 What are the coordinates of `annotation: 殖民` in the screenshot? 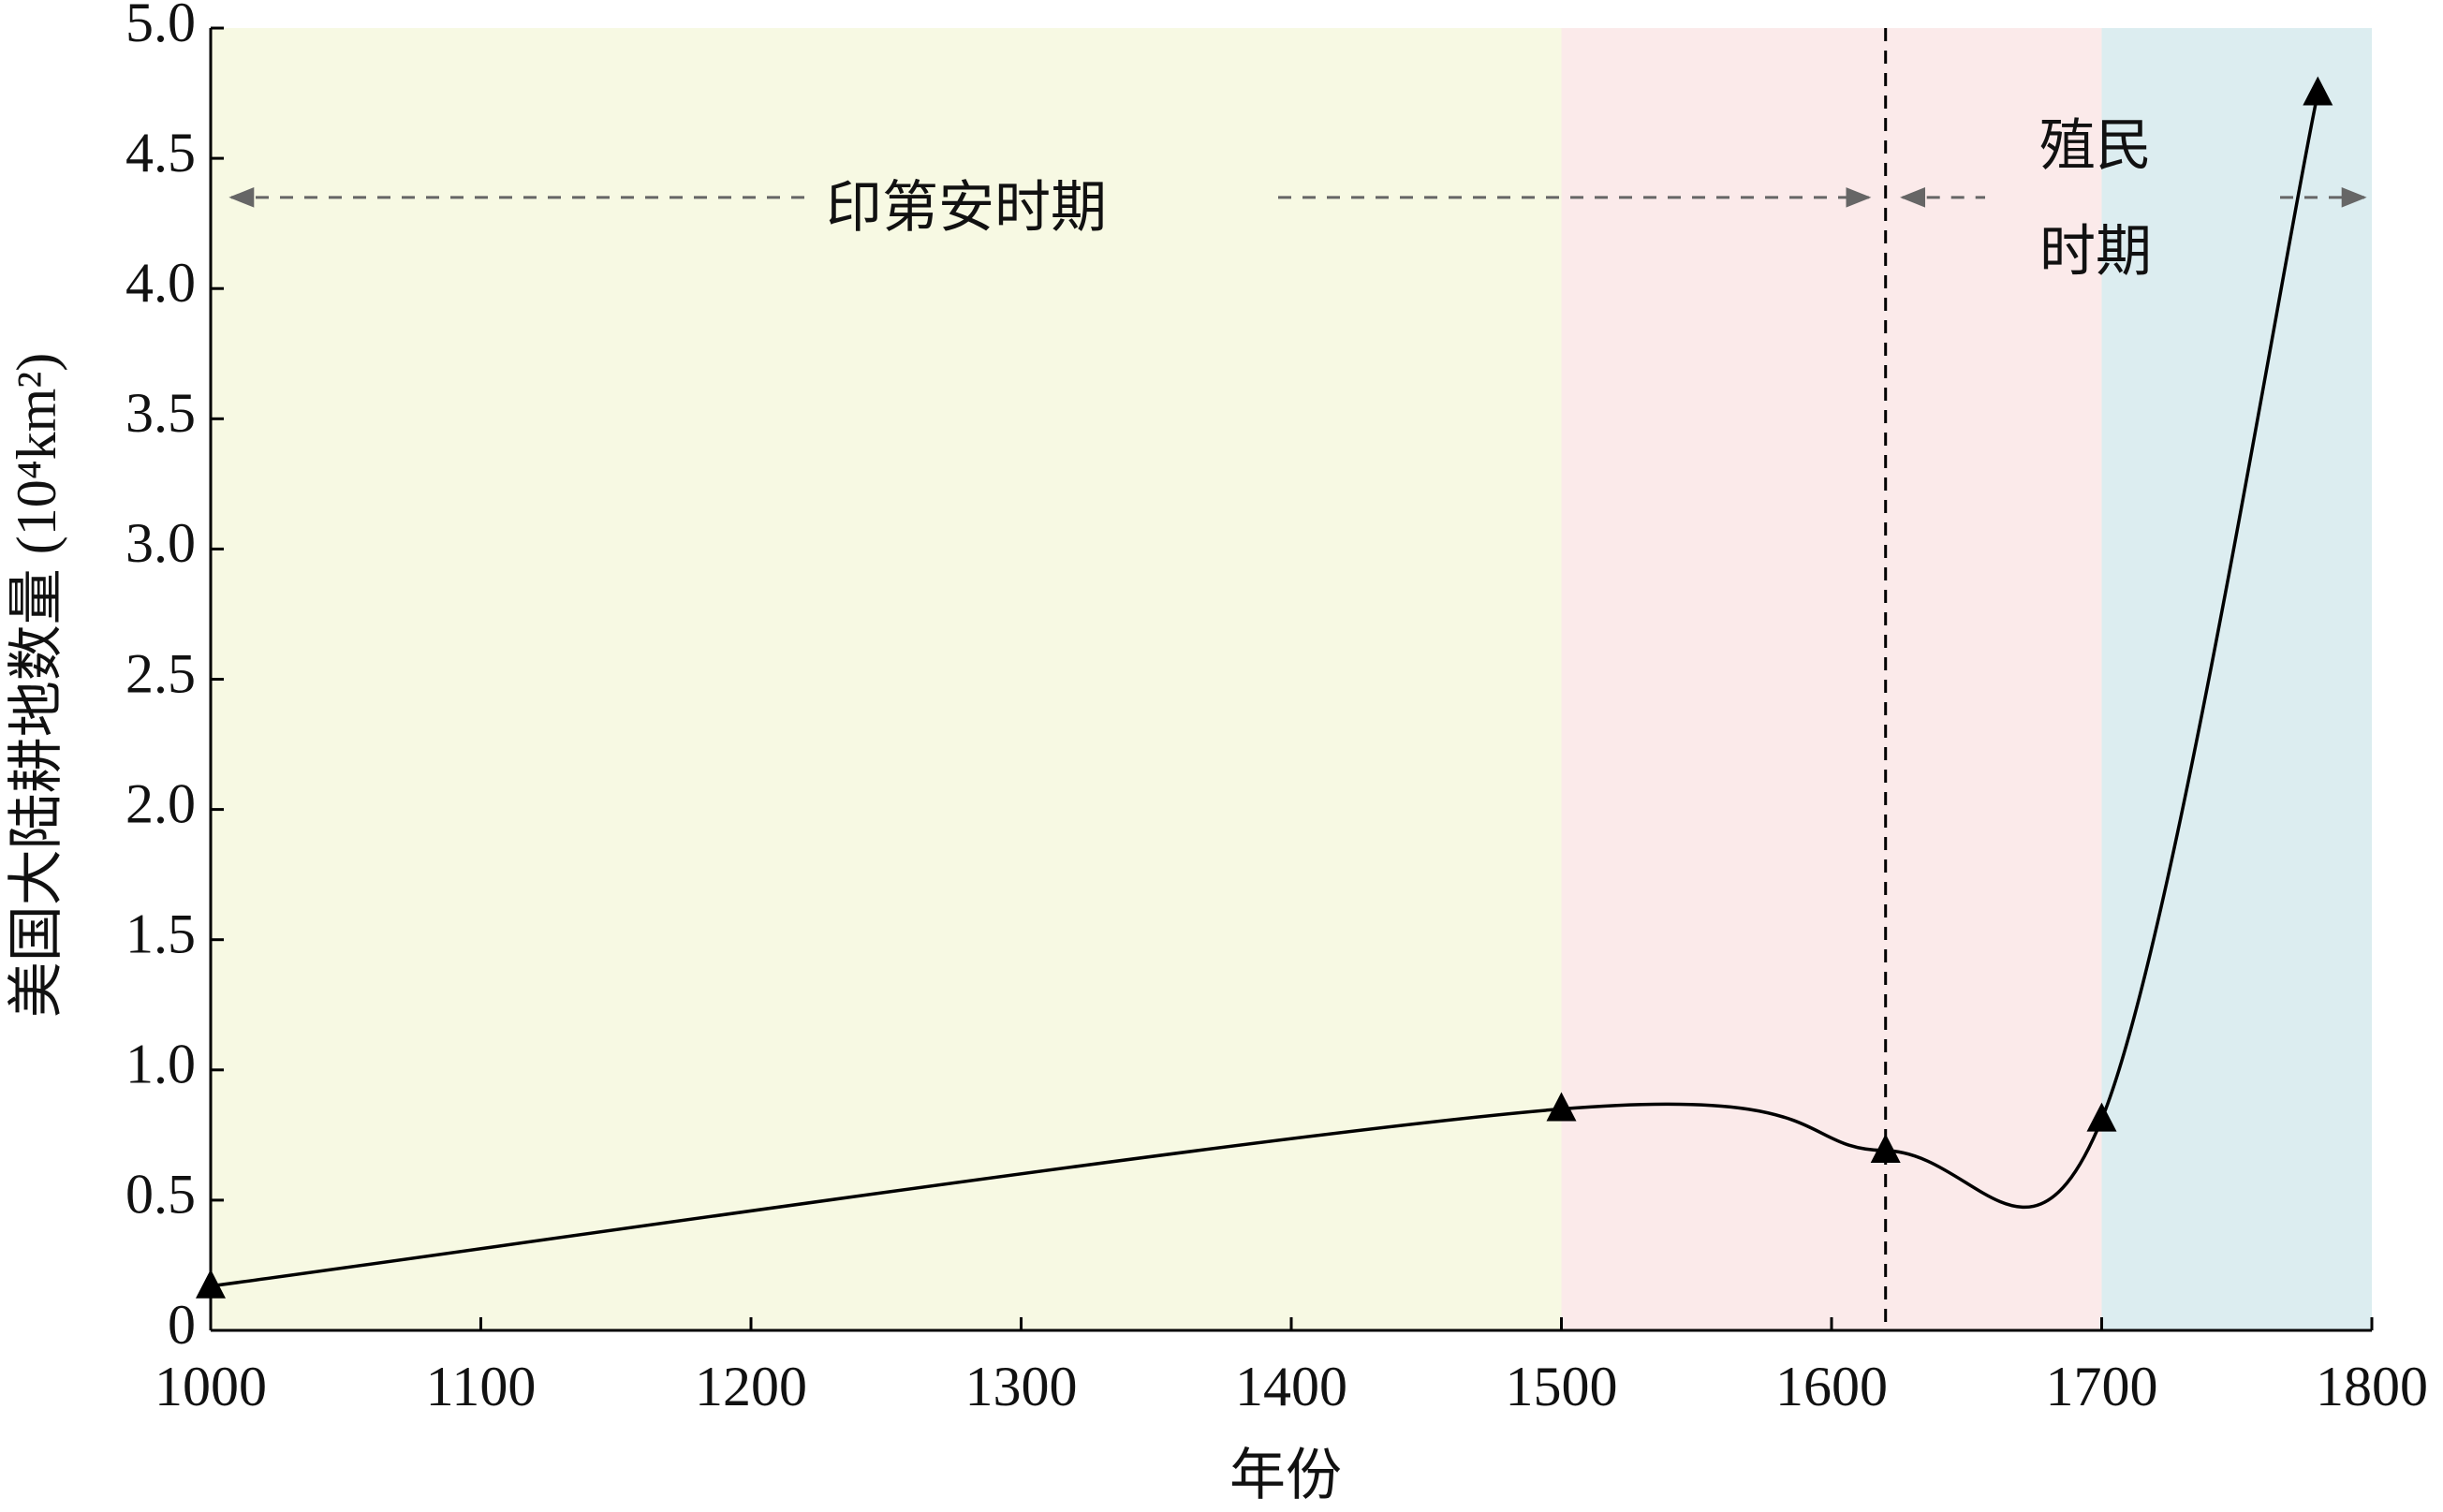 It's located at (2095, 146).